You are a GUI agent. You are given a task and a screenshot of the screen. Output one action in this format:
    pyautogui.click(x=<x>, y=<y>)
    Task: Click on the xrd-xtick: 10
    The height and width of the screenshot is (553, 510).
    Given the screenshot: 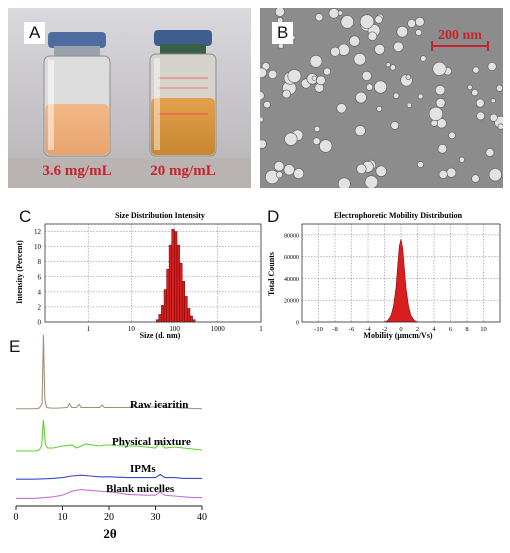 What is the action you would take?
    pyautogui.click(x=63, y=517)
    